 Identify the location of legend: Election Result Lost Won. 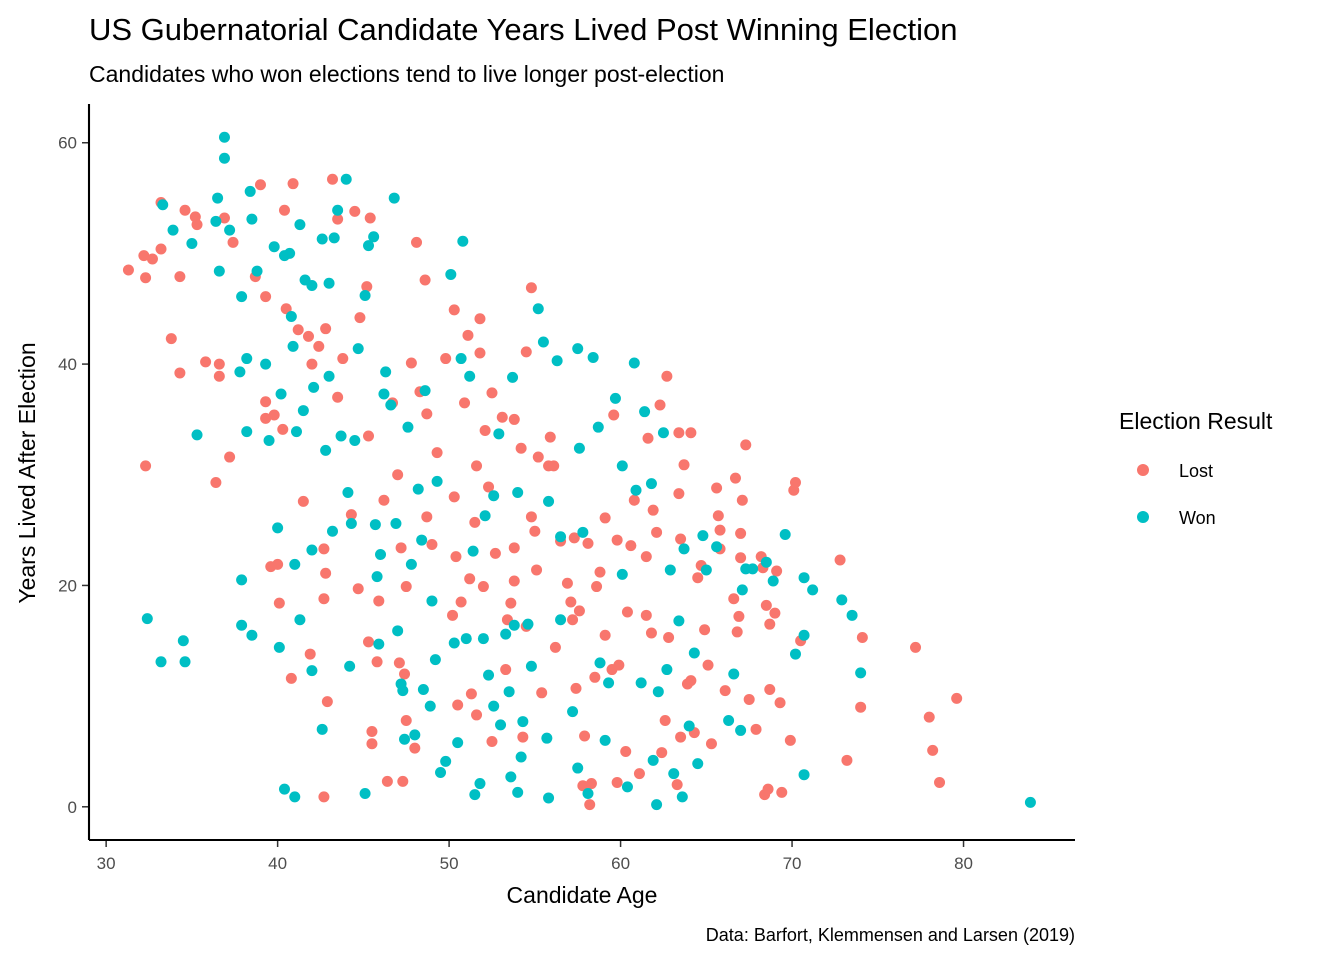
(1196, 468).